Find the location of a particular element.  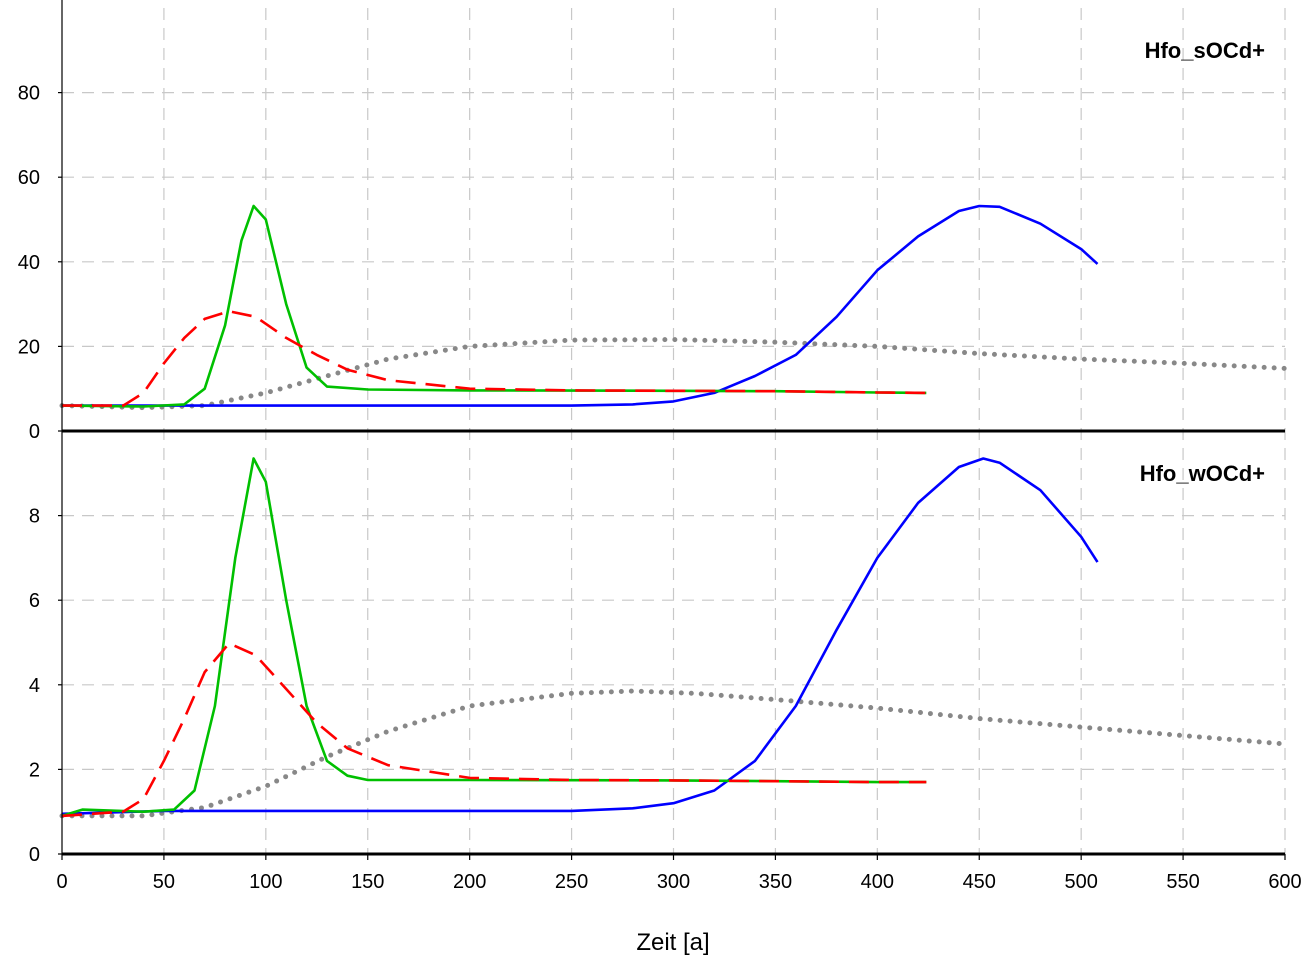

y-tick-label: 2 is located at coordinates (34, 770).